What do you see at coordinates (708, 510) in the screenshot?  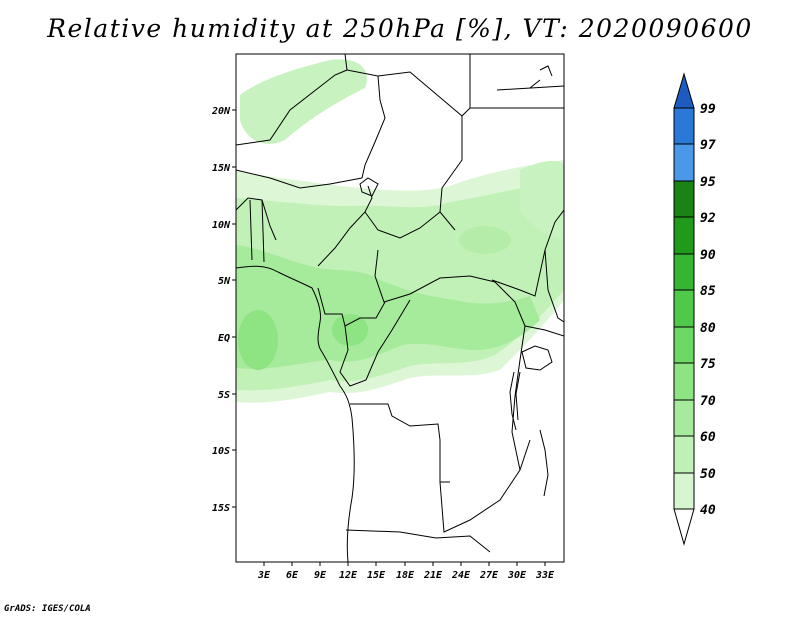 I see `colorbar-label: 40` at bounding box center [708, 510].